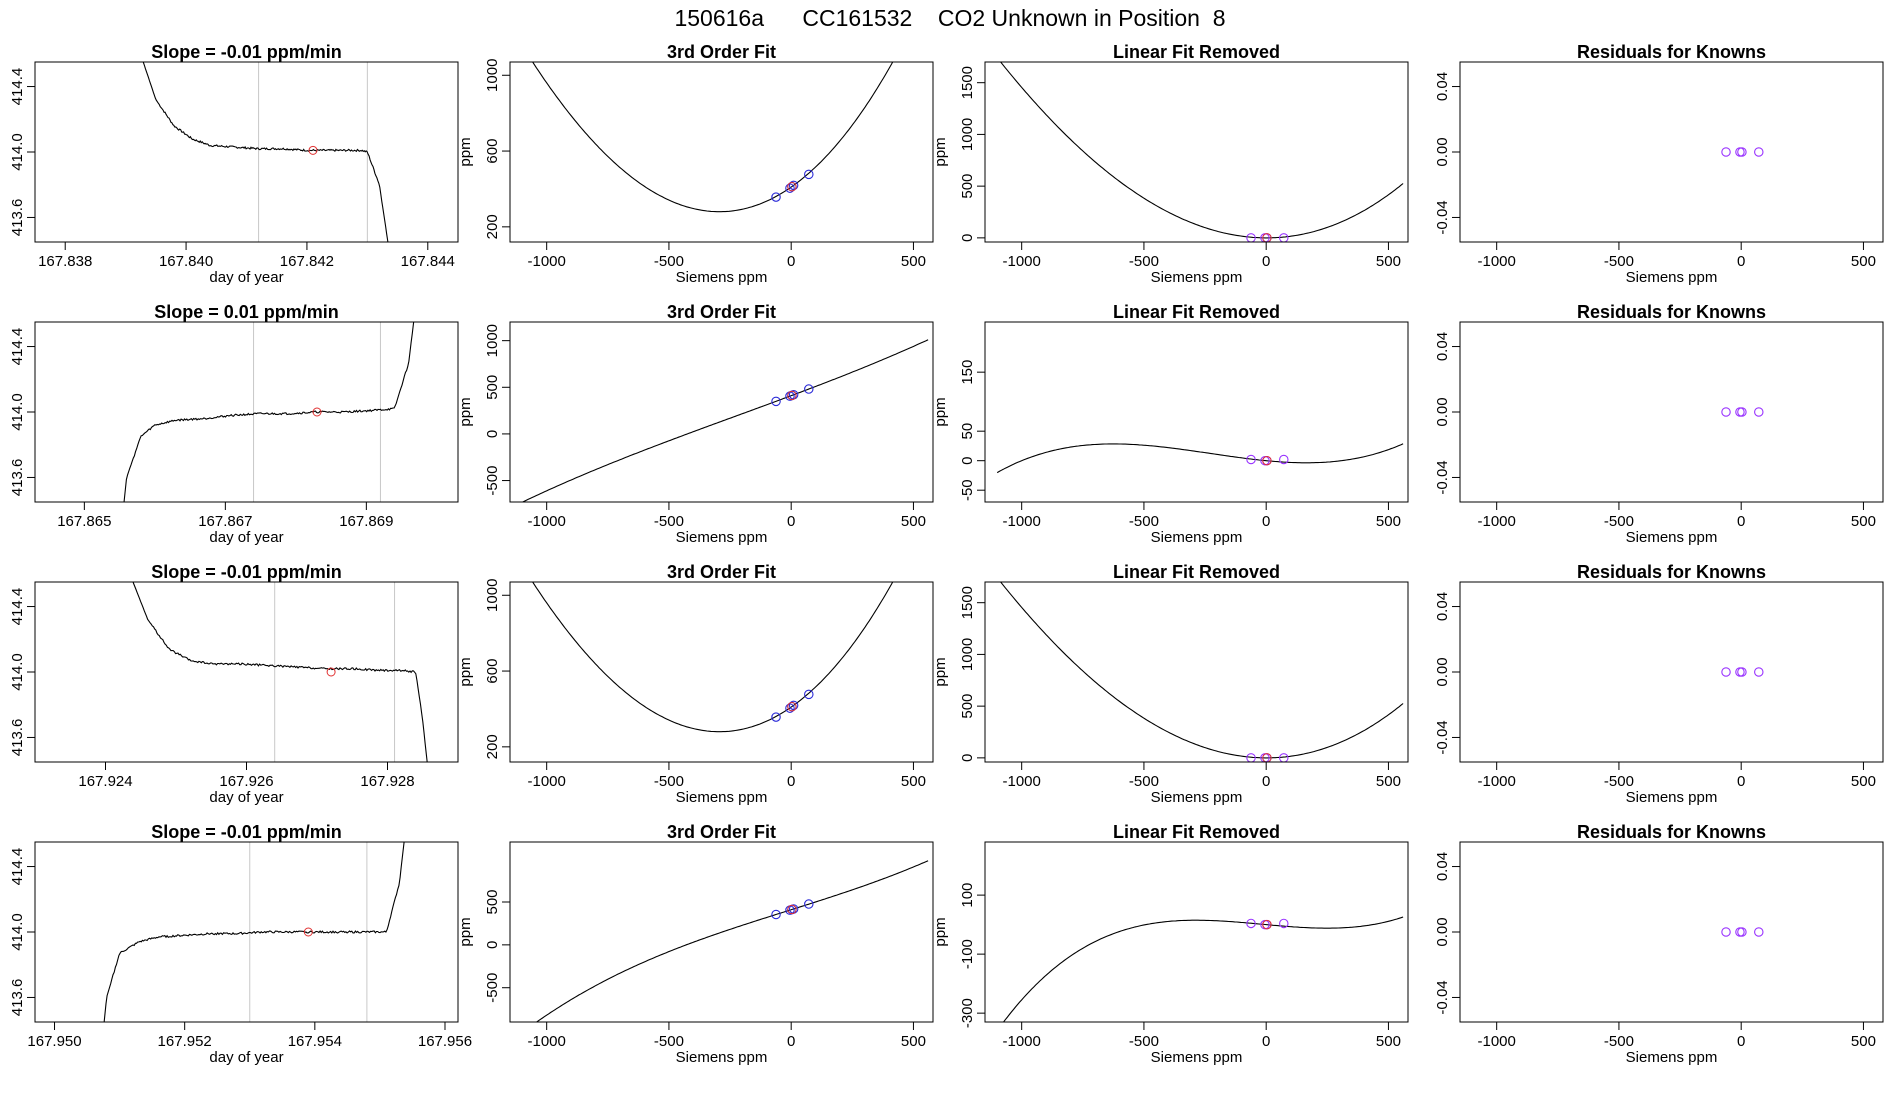 The height and width of the screenshot is (1100, 1900). Describe the element at coordinates (246, 781) in the screenshot. I see `x-tick-label: 167.926` at that location.